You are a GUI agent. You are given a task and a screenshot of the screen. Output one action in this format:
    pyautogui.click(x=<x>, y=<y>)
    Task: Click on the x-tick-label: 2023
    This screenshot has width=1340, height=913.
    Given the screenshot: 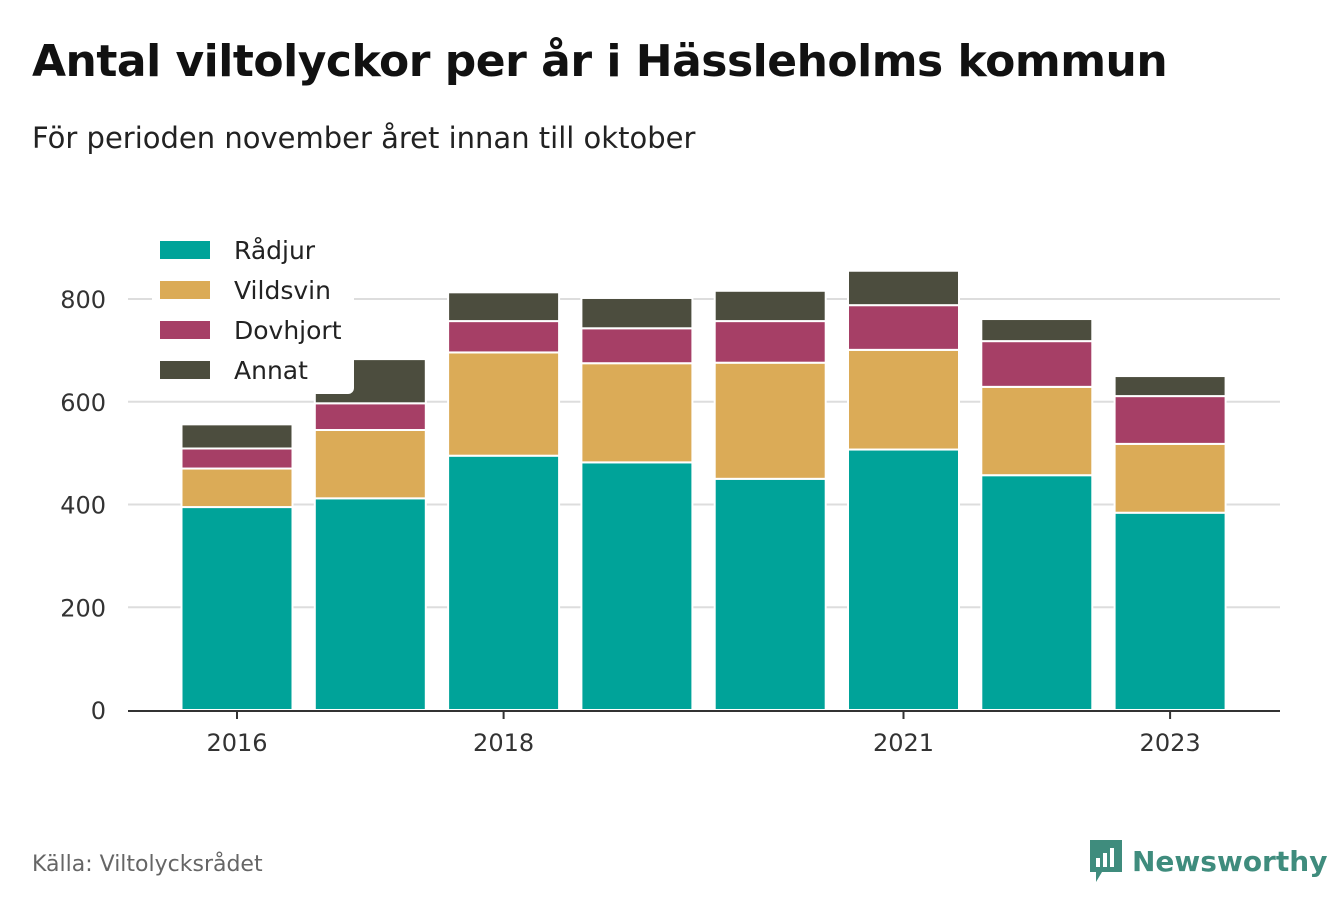 What is the action you would take?
    pyautogui.click(x=1170, y=743)
    